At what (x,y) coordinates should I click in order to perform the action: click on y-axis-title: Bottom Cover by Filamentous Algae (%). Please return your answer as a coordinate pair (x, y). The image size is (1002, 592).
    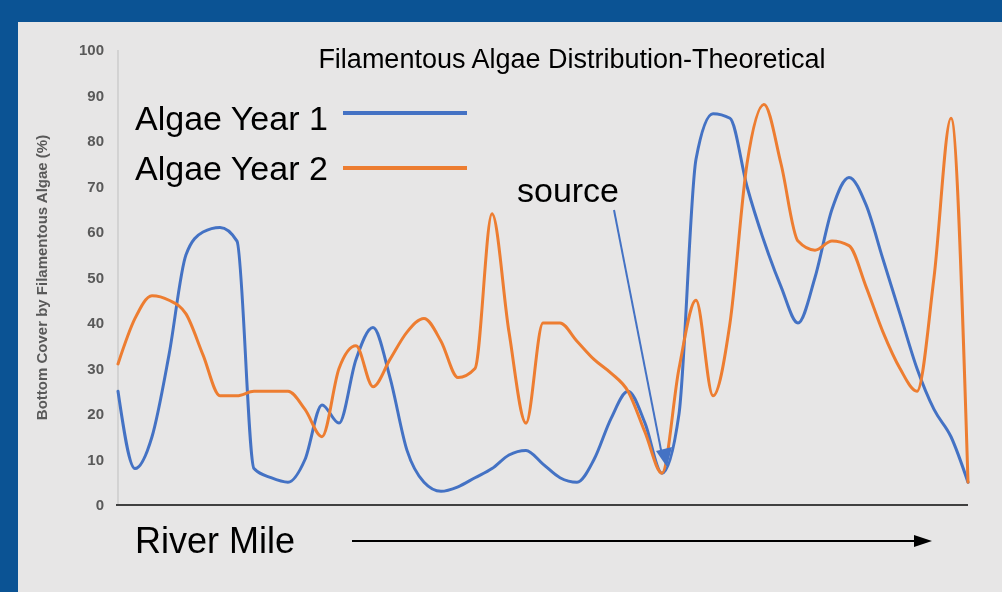
    Looking at the image, I should click on (41, 277).